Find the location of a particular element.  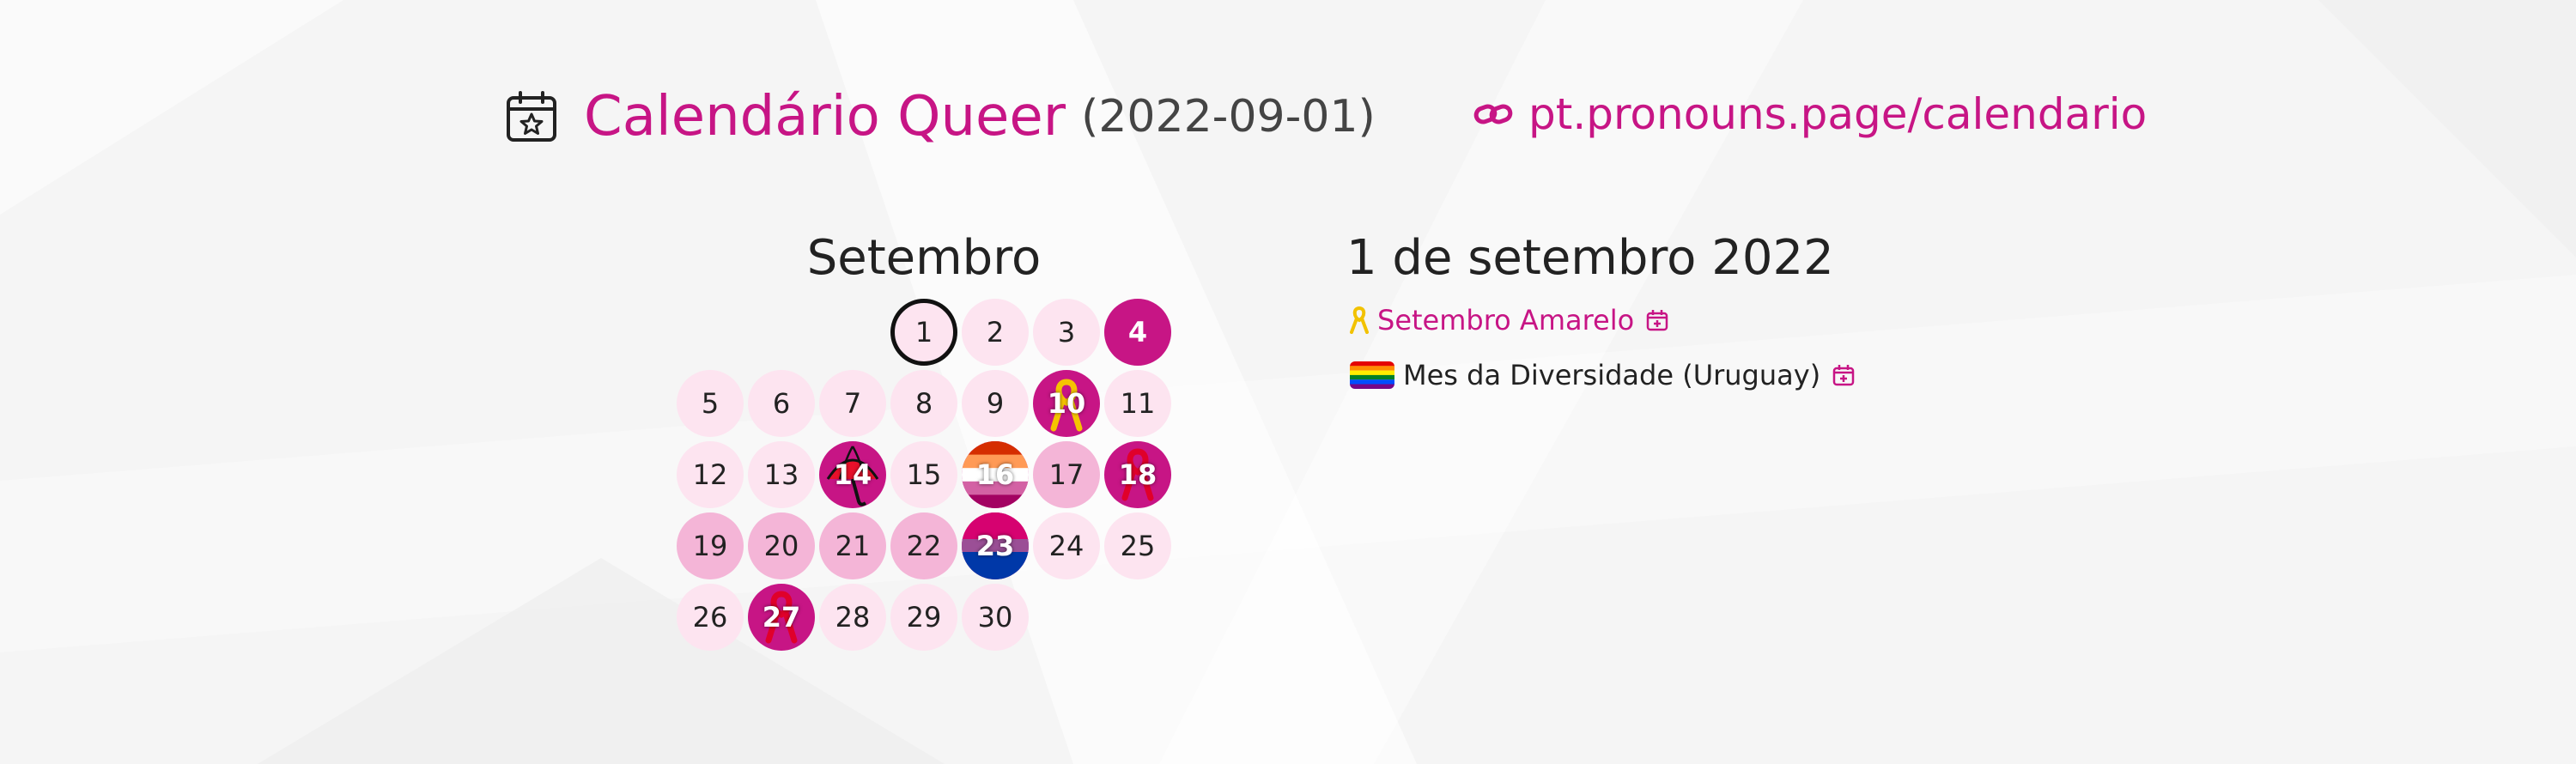

calendar-day: 25 is located at coordinates (1137, 546).